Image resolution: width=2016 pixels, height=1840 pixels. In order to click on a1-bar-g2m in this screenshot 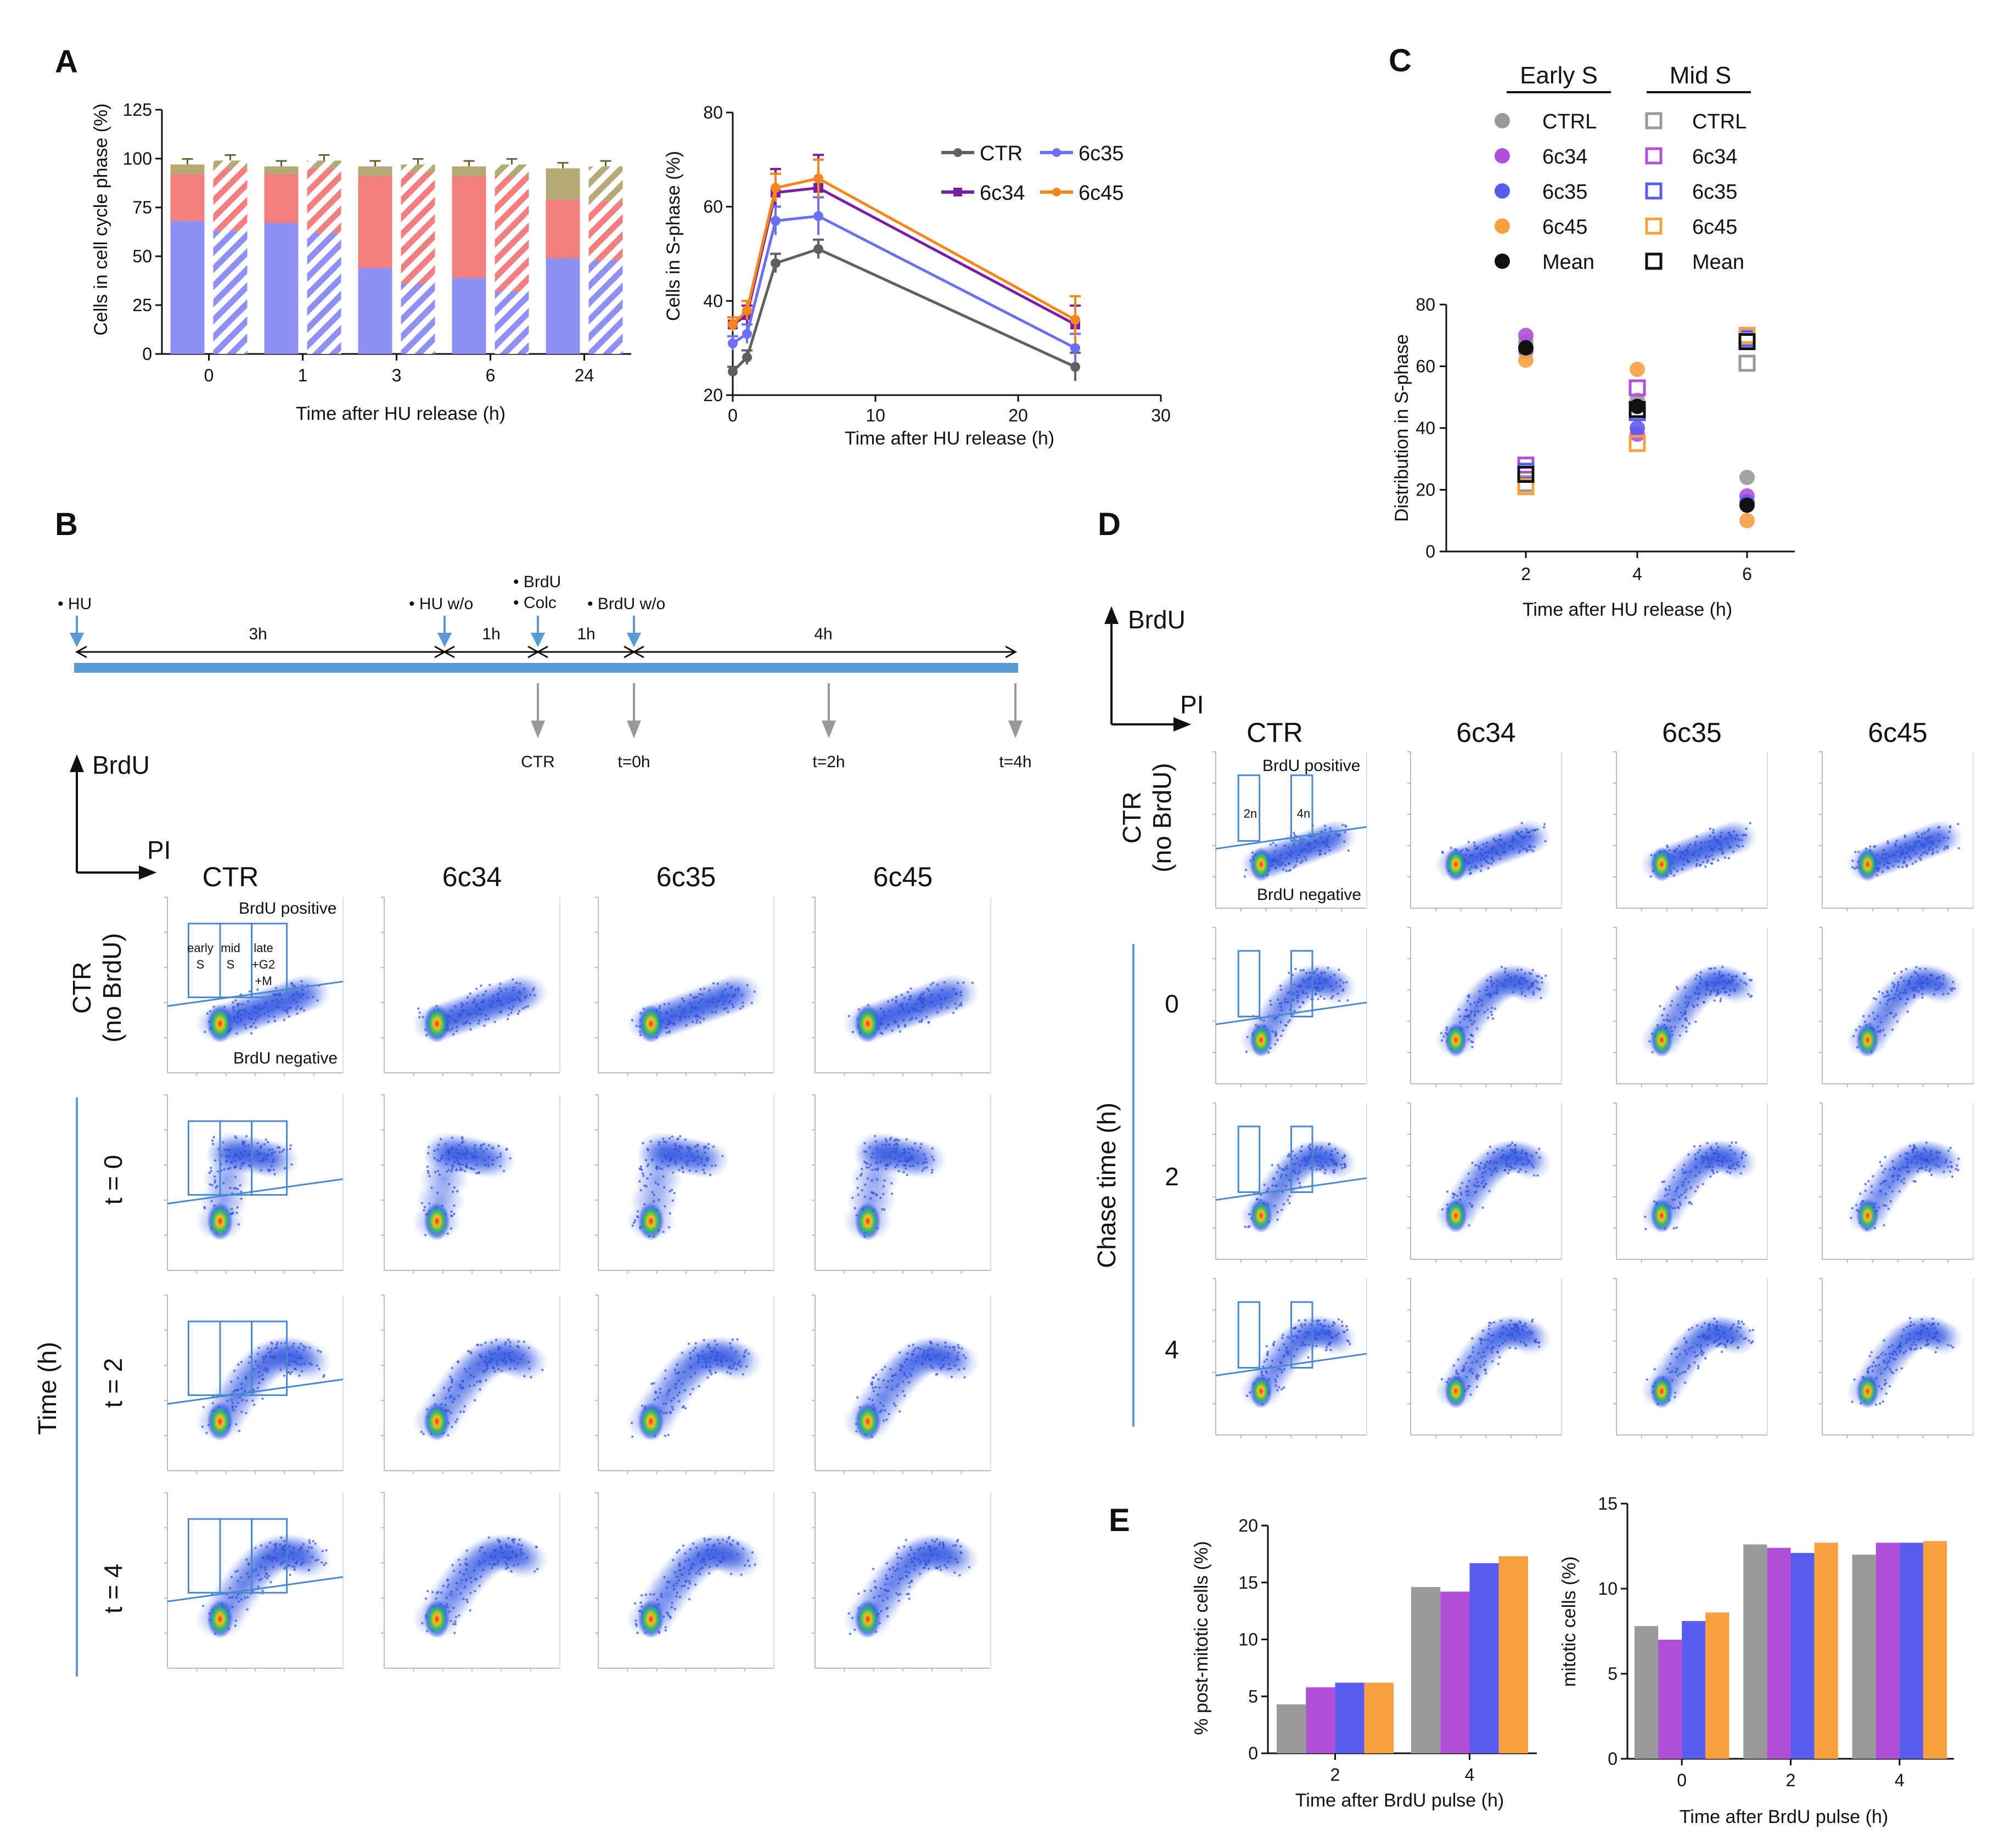, I will do `click(281, 170)`.